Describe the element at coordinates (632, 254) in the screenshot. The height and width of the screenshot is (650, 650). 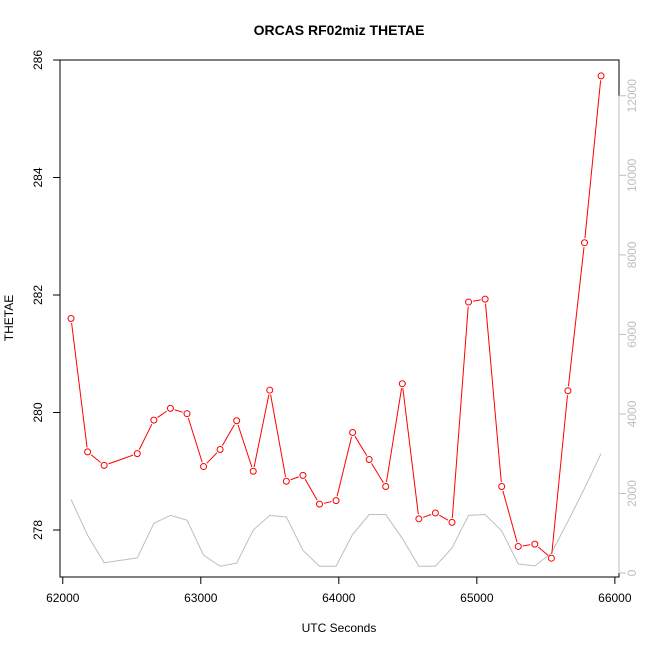
I see `y-right-tick-label: 8000` at that location.